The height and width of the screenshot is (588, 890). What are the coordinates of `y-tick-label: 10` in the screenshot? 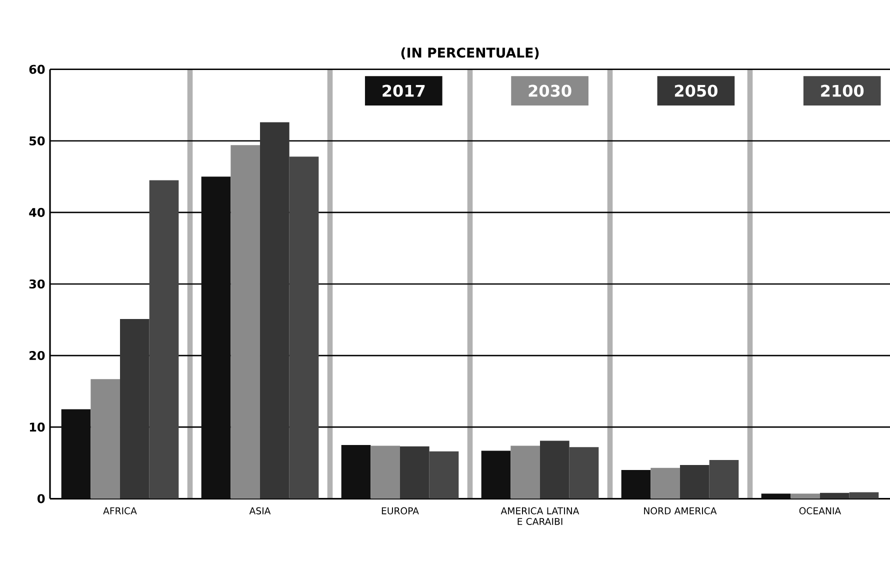 It's located at (37, 427).